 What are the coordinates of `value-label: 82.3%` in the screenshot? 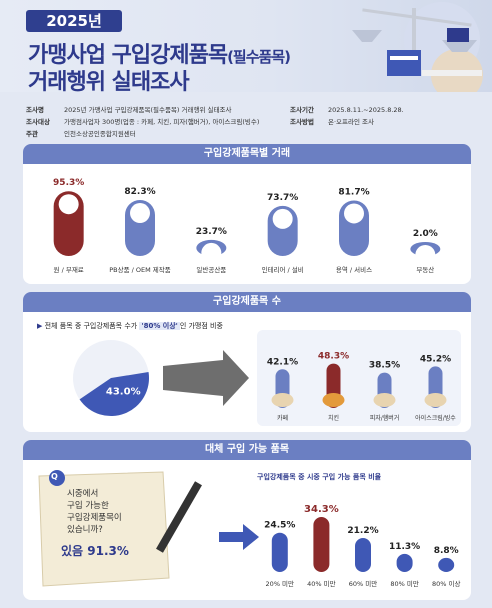 It's located at (139, 192).